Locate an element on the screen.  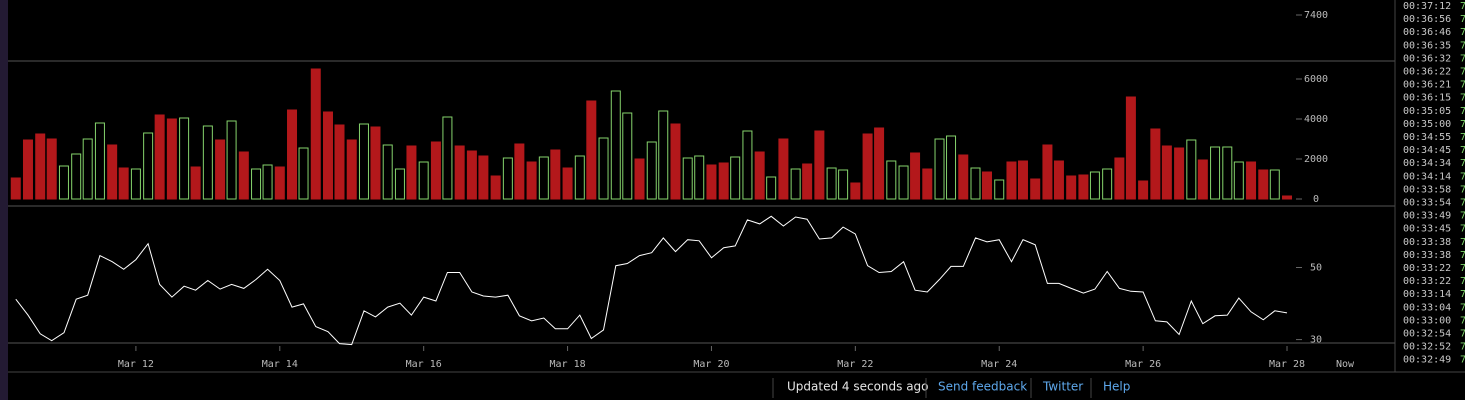
y-tick-label: 2000 is located at coordinates (1316, 159).